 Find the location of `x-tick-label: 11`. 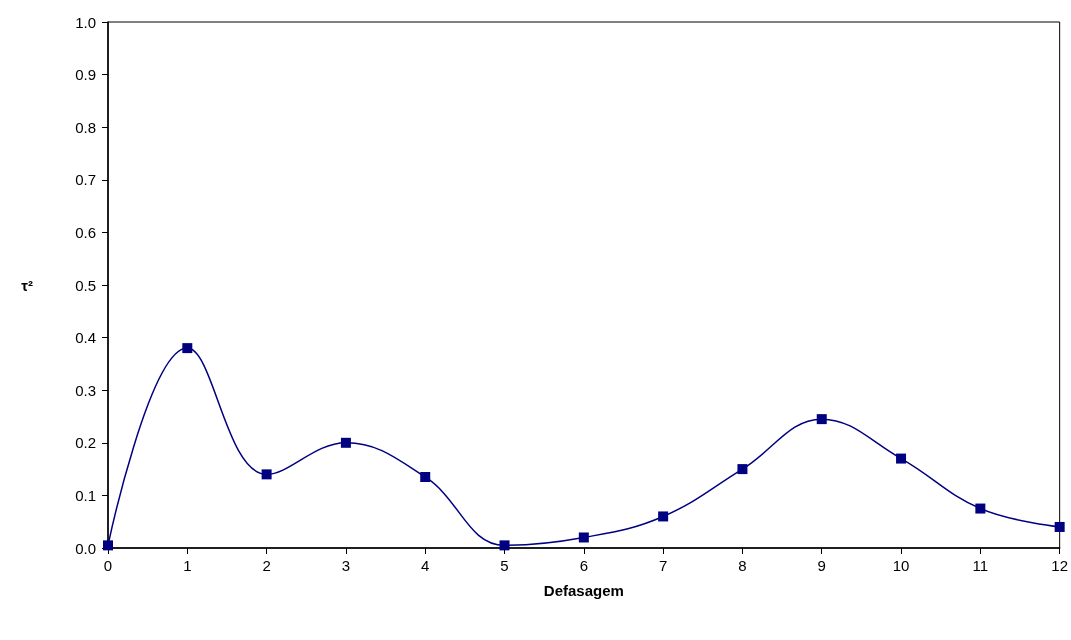

x-tick-label: 11 is located at coordinates (980, 565).